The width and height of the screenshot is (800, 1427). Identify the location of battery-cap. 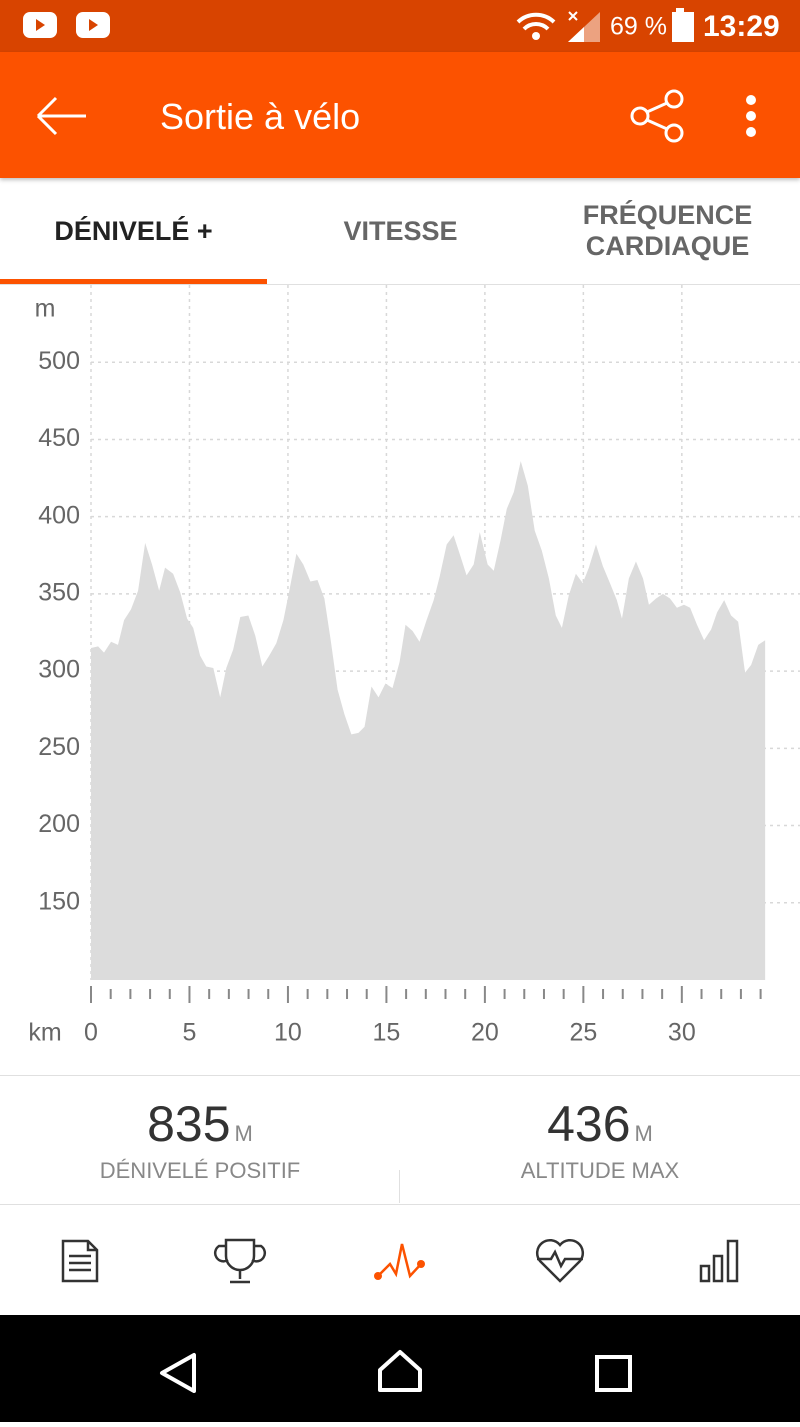
(680, 10).